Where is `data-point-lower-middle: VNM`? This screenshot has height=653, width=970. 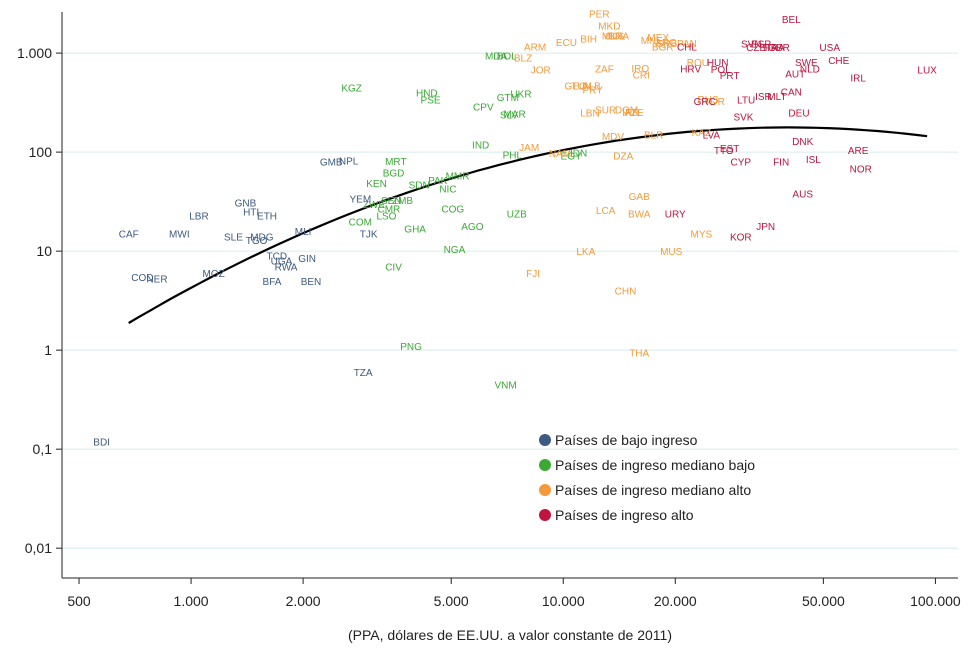 data-point-lower-middle: VNM is located at coordinates (505, 385).